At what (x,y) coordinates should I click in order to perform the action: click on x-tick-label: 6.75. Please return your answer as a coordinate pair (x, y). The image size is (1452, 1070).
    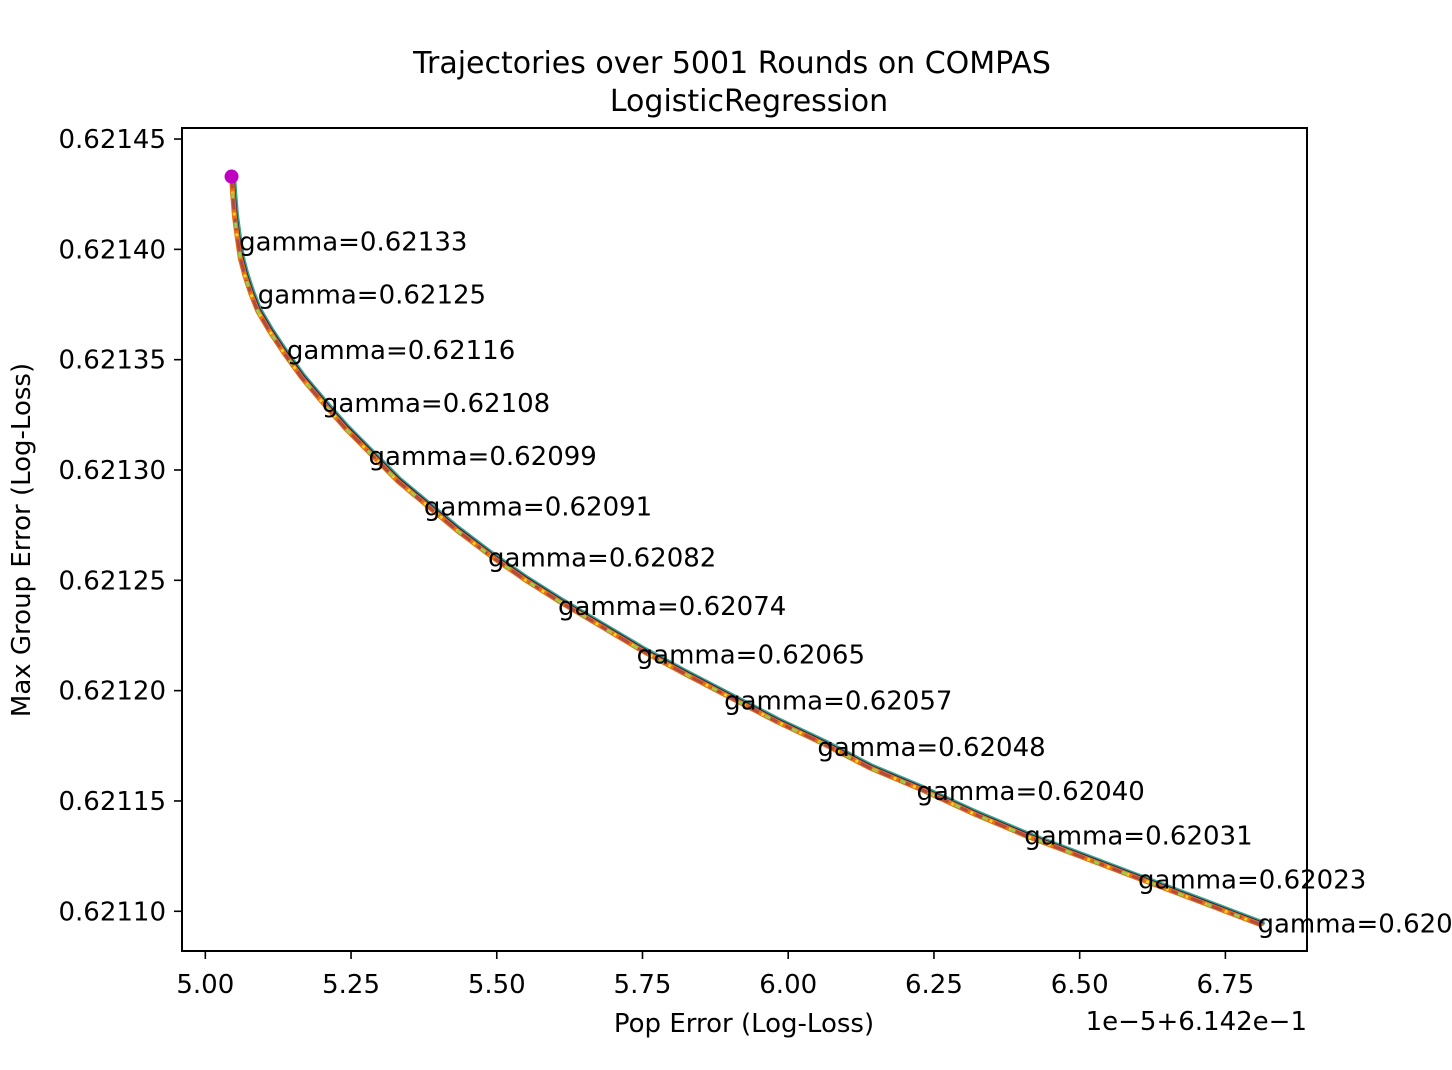
    Looking at the image, I should click on (1225, 985).